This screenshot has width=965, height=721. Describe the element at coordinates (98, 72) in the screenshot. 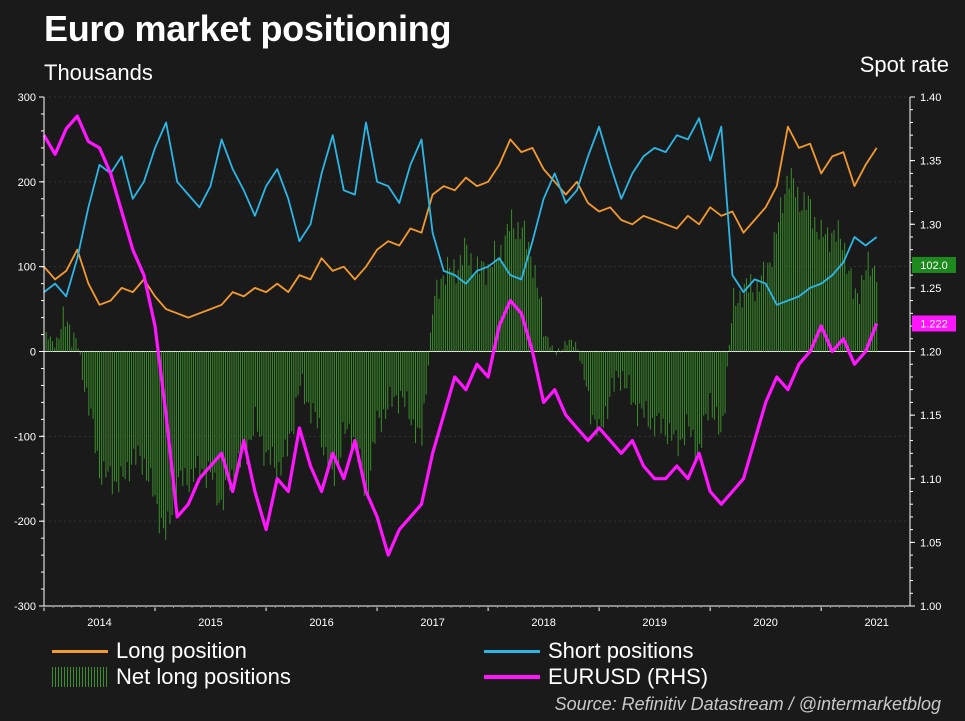

I see `left-axis-unit: Thousands` at that location.